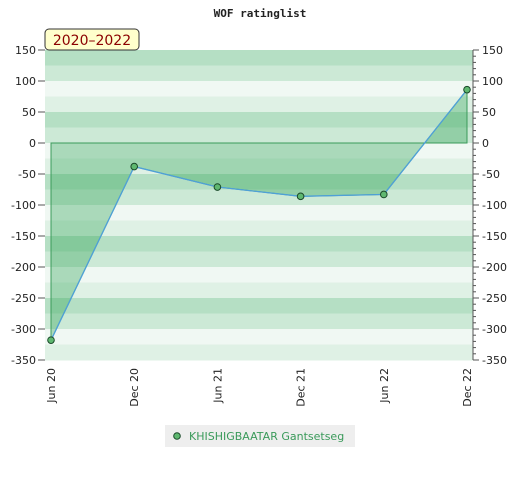 This screenshot has height=484, width=520. I want to click on x-tick-label: Dec 20, so click(134, 387).